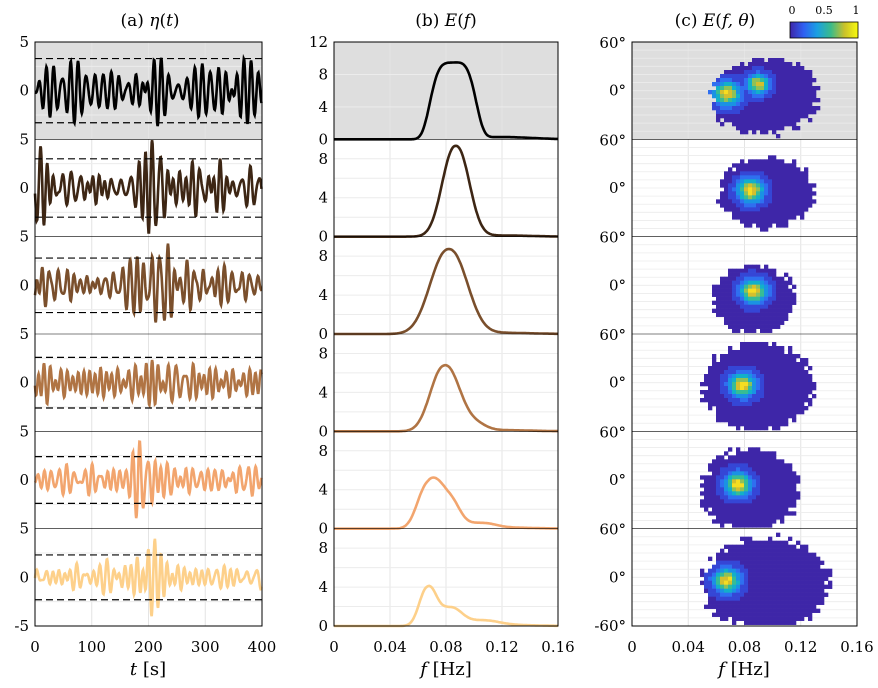  What do you see at coordinates (715, 21) in the screenshot?
I see `panel-c-title: (c) E(f, θ)` at bounding box center [715, 21].